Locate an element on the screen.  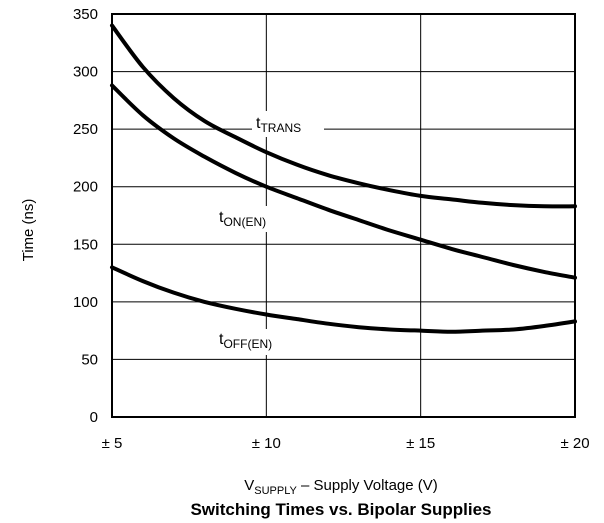
series-label-trans: tTRANS is located at coordinates (278, 125).